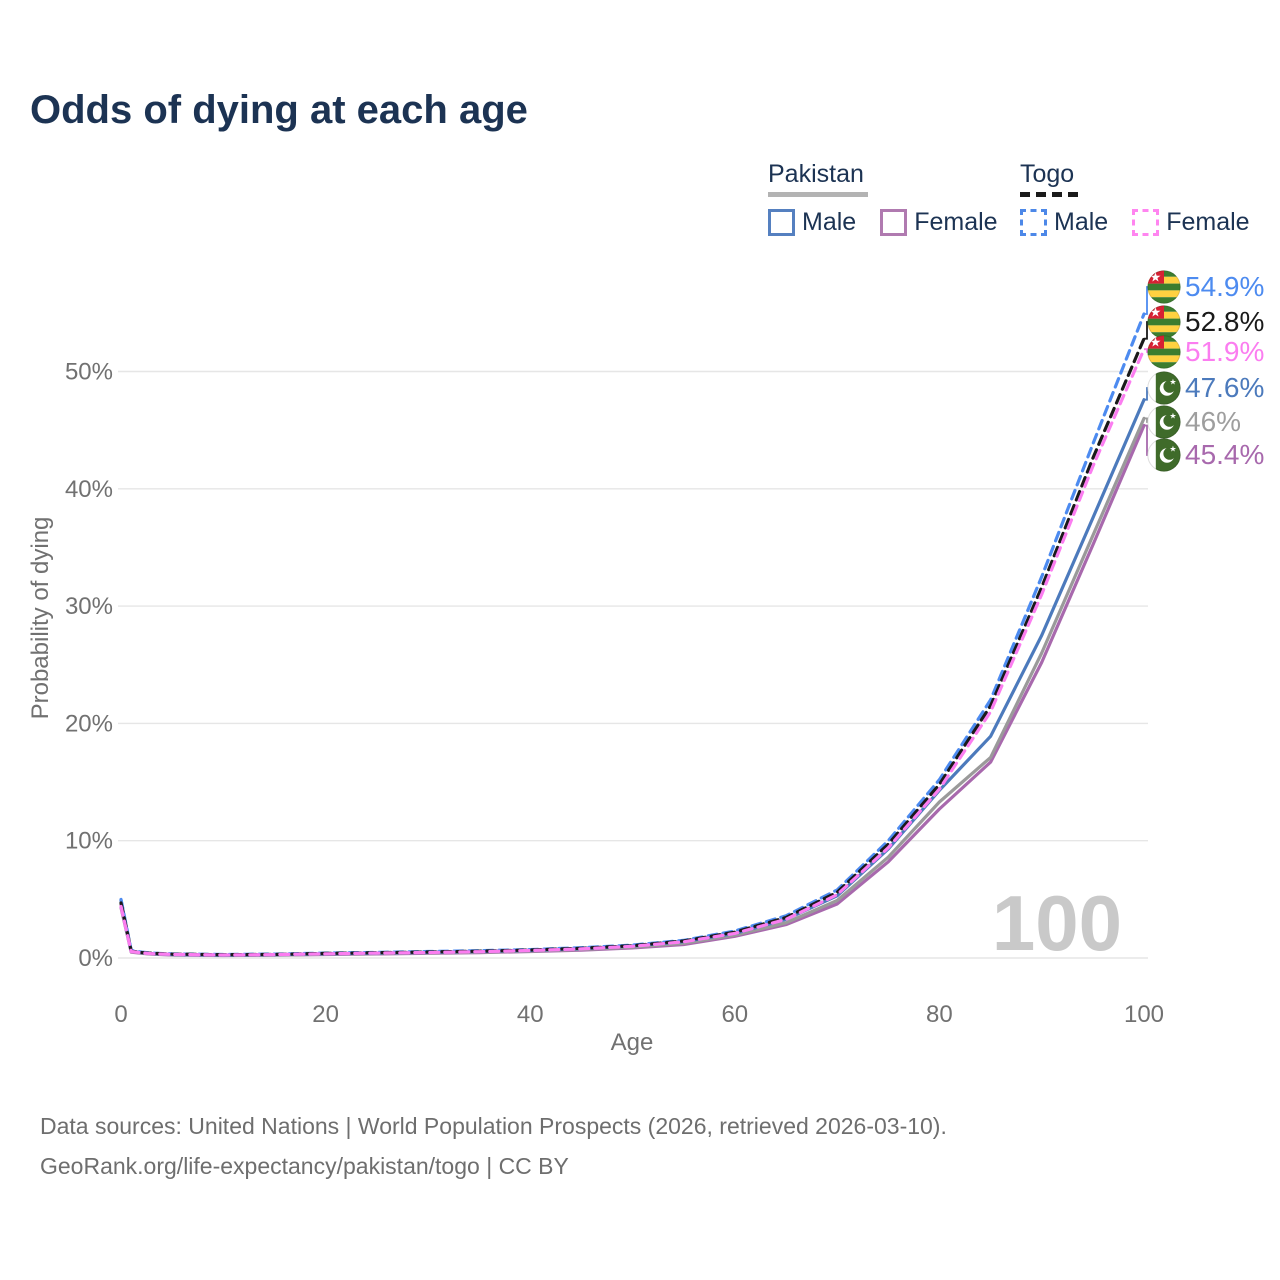  I want to click on y-tick-label: 30%, so click(89, 606).